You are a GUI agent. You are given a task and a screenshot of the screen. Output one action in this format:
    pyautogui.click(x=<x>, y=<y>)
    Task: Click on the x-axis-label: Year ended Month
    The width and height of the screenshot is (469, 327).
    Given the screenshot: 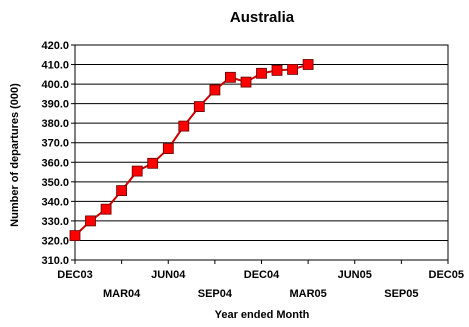 What is the action you would take?
    pyautogui.click(x=262, y=315)
    